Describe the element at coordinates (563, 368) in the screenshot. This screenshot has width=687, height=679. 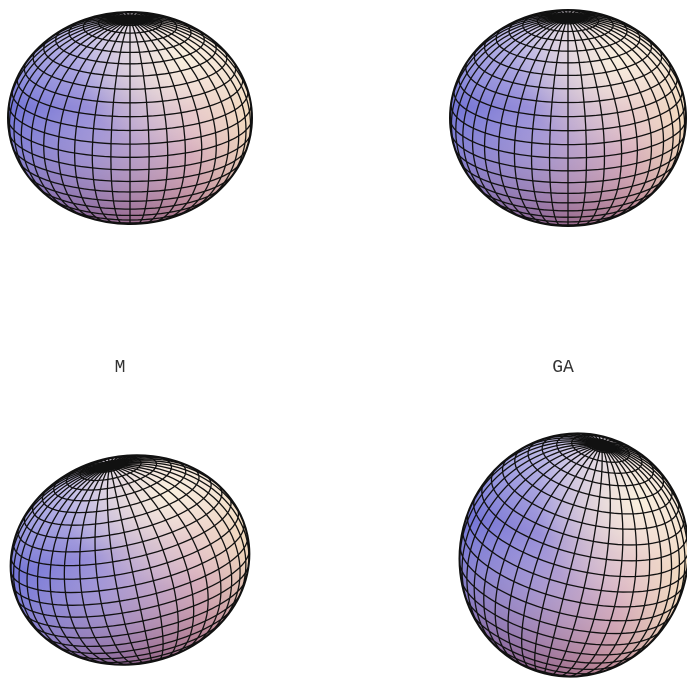
I see `panel-label-ga: GA` at that location.